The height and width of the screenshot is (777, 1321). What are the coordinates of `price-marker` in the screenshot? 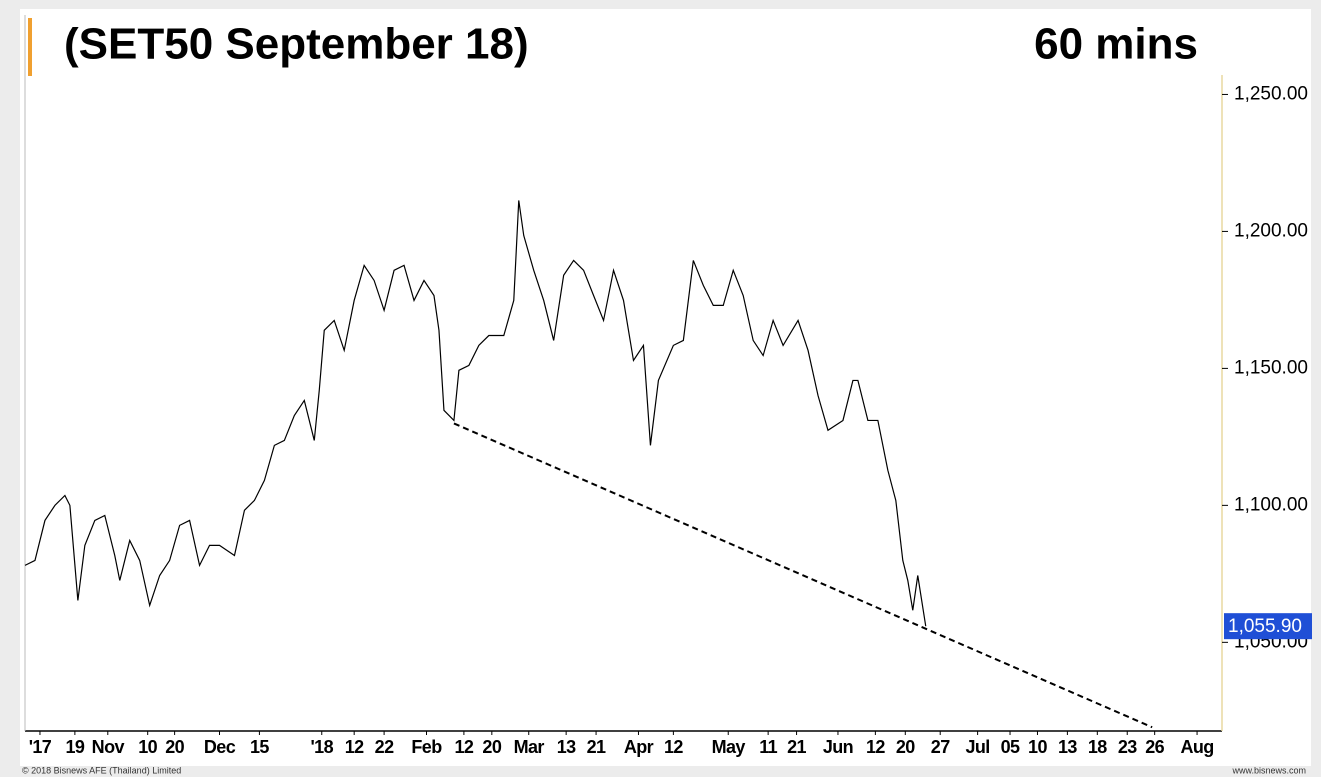 It's located at (1268, 626).